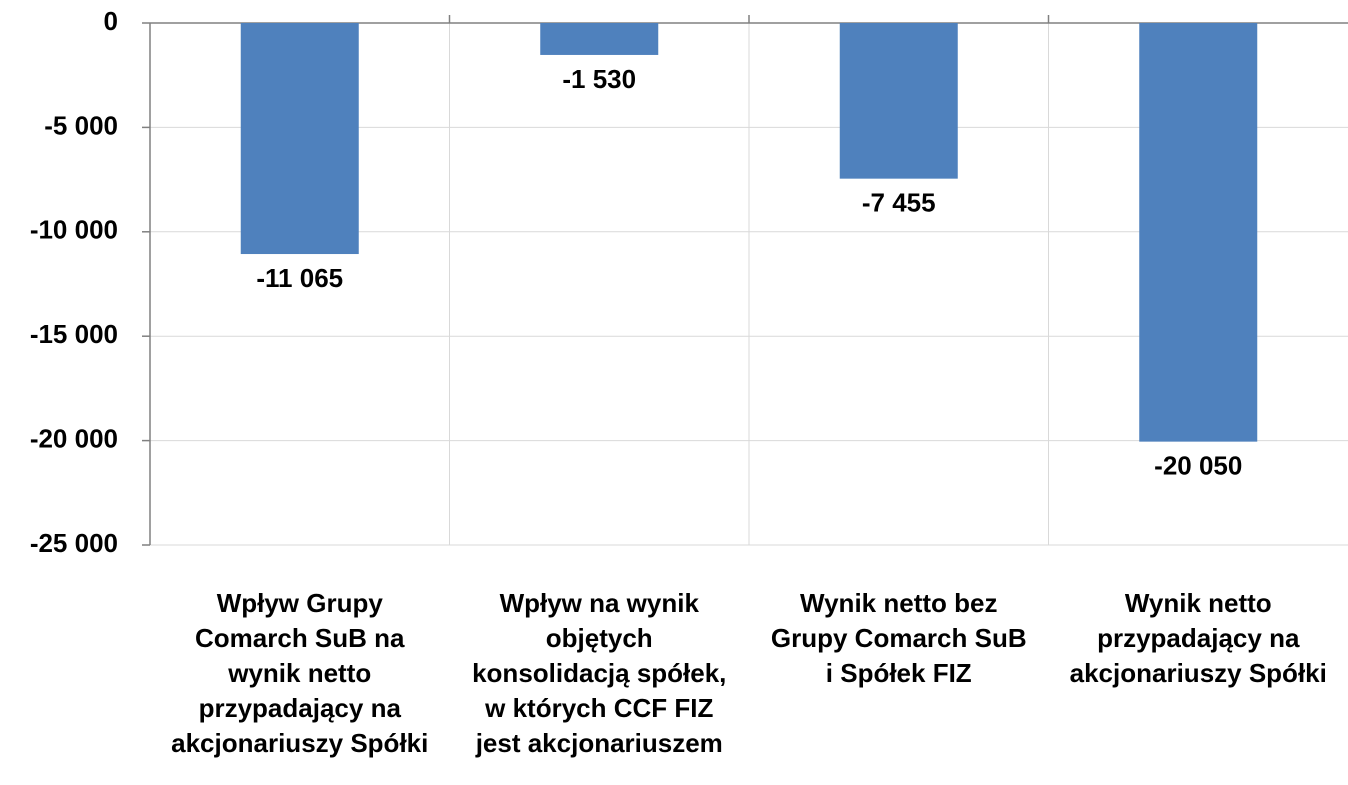  I want to click on y-tick-label: -25 000, so click(74, 543).